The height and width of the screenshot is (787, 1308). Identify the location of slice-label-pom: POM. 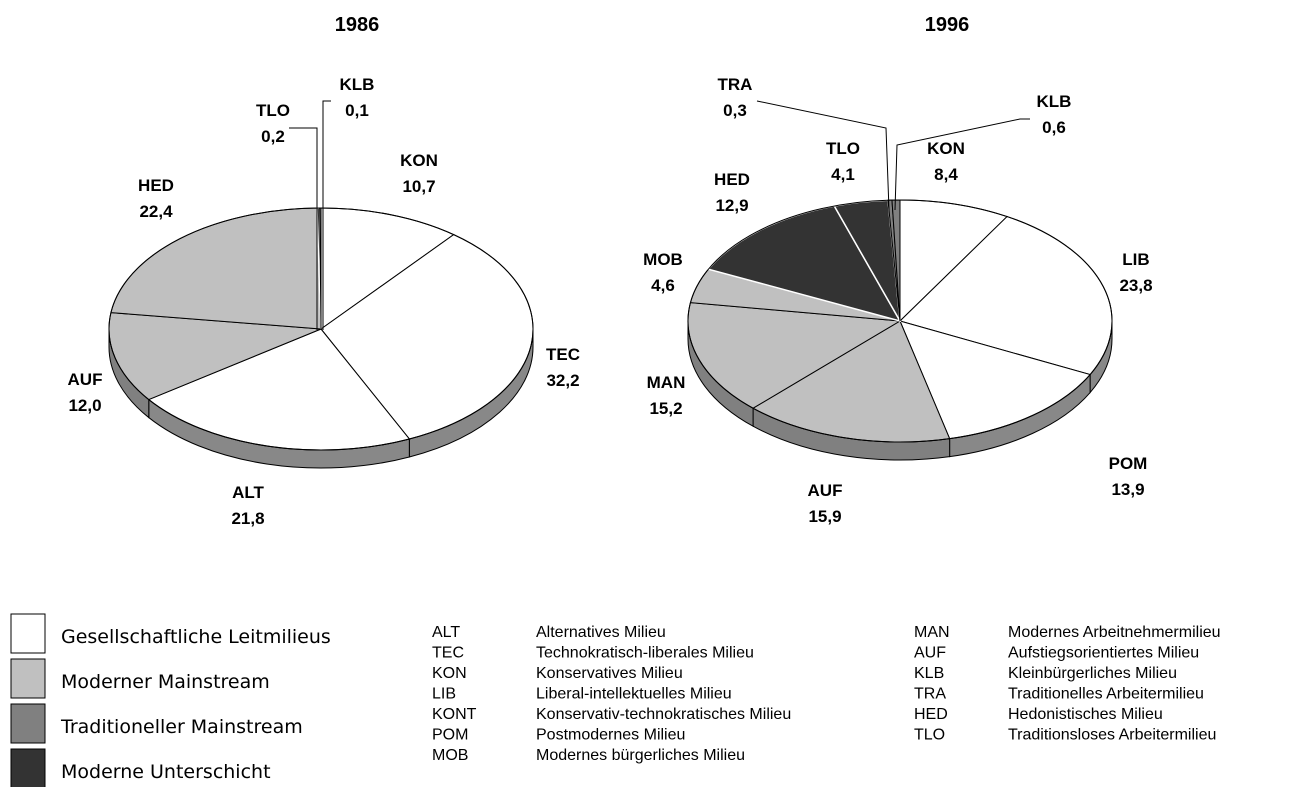
(1128, 463).